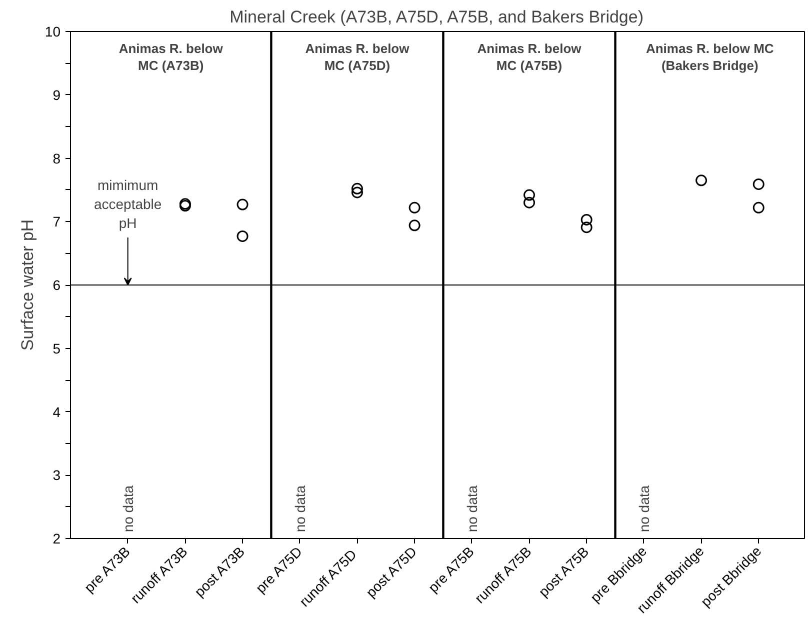 Image resolution: width=810 pixels, height=643 pixels. What do you see at coordinates (357, 57) in the screenshot?
I see `annotation: Animas R. below MC (A75D)` at bounding box center [357, 57].